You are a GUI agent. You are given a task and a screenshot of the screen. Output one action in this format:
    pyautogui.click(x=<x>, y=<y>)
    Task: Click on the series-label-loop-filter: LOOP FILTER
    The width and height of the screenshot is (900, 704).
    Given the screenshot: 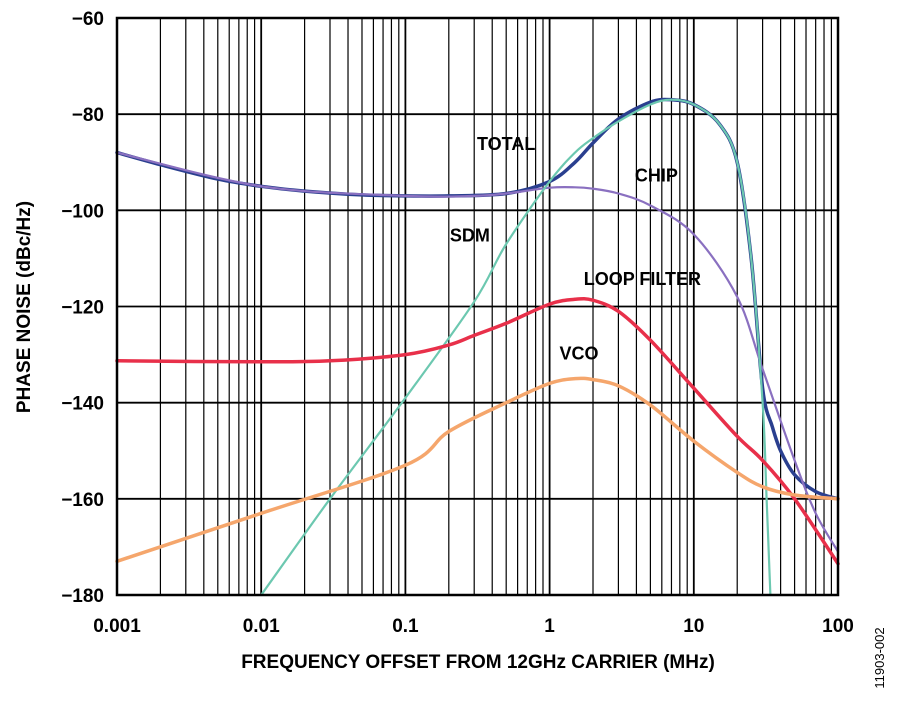 What is the action you would take?
    pyautogui.click(x=642, y=279)
    